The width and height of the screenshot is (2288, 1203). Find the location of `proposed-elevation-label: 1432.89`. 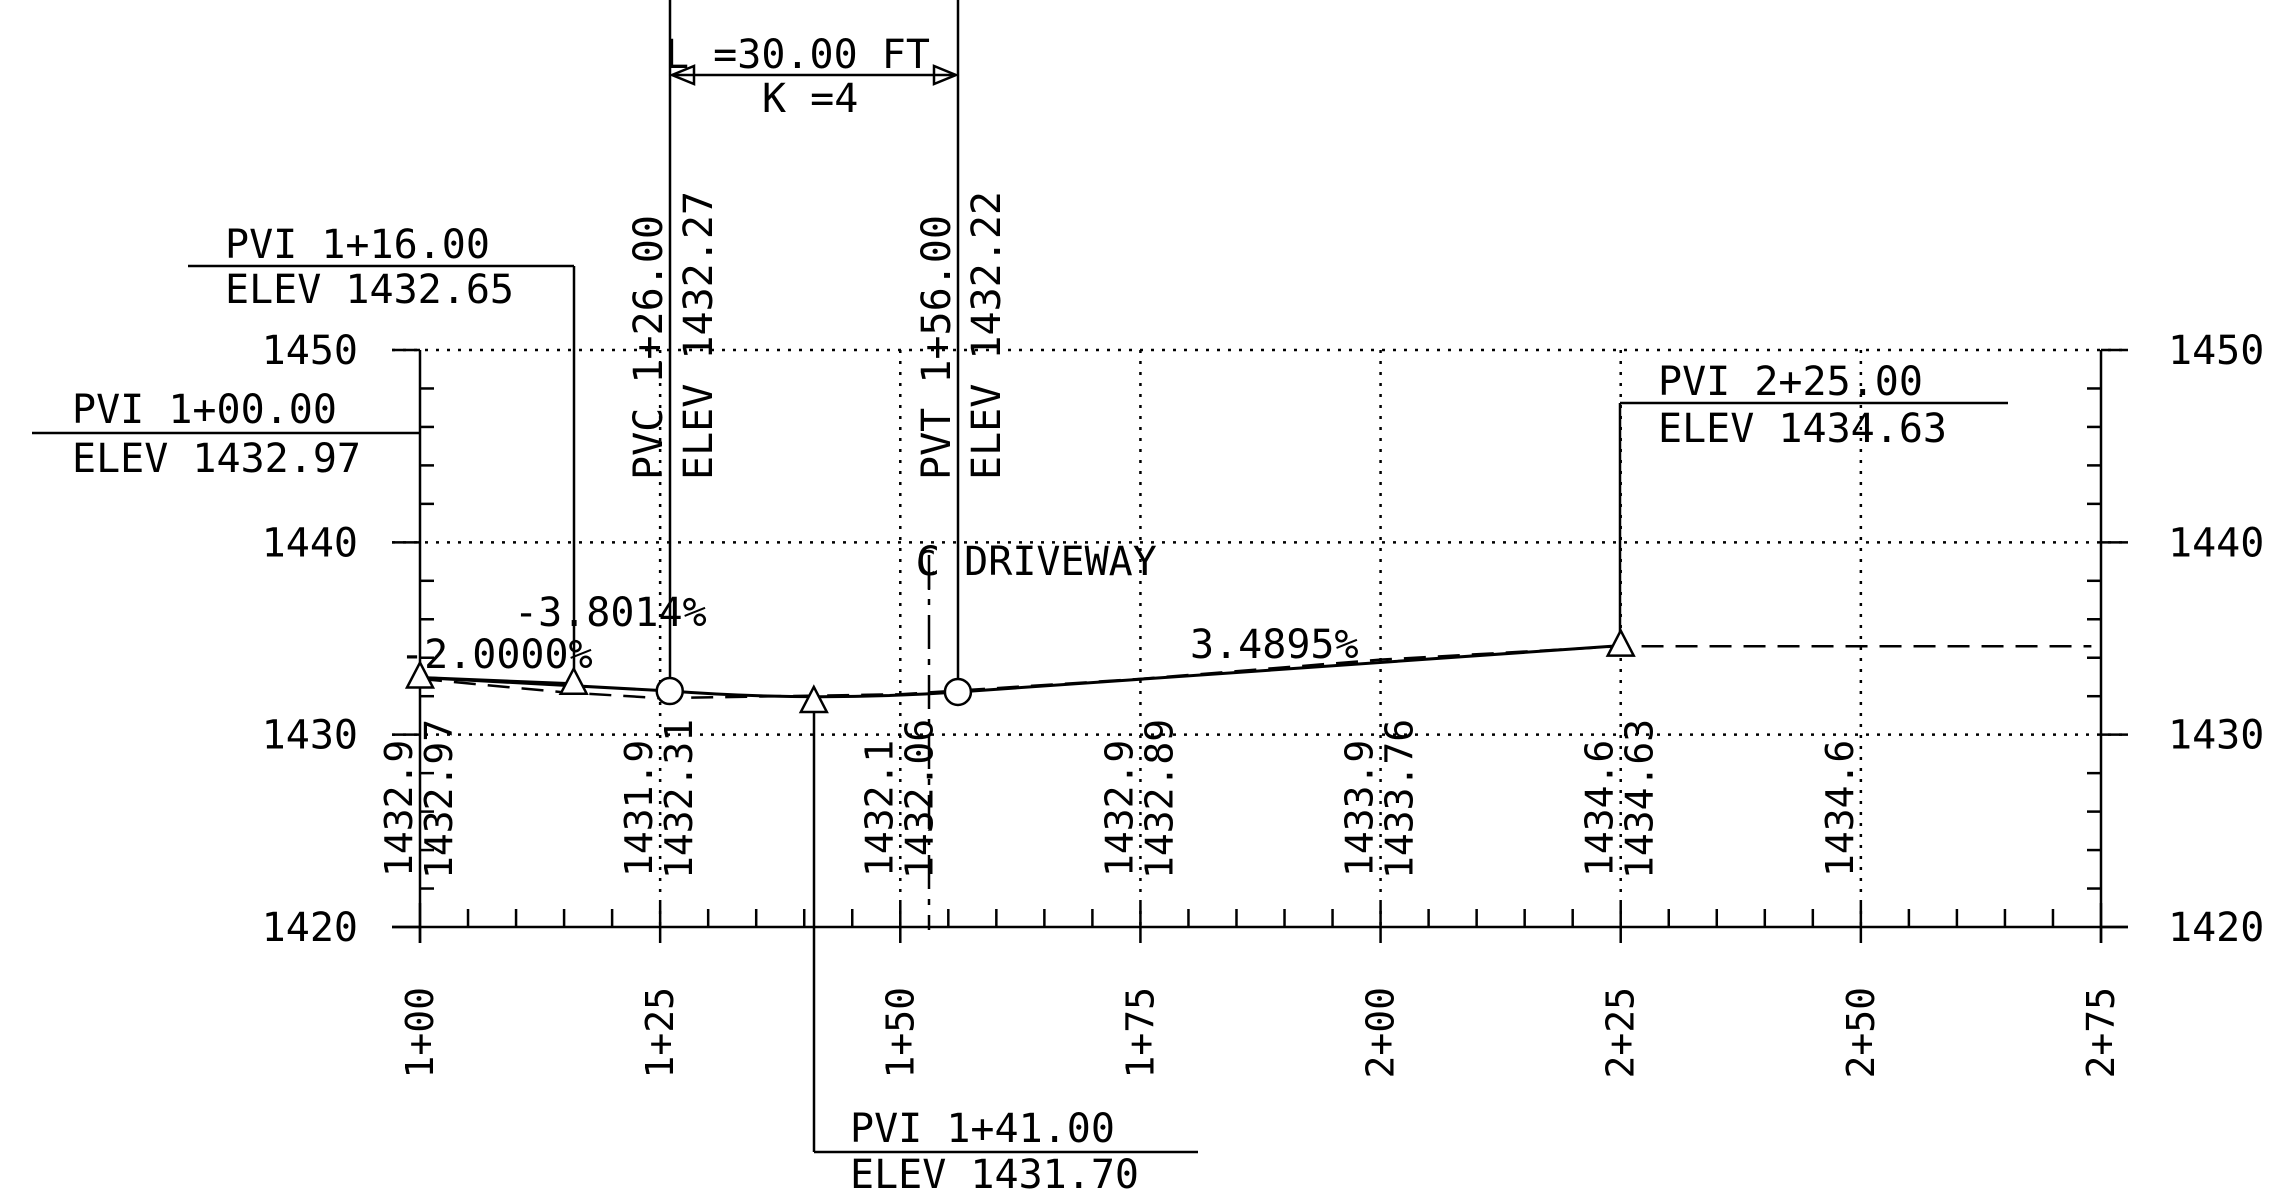

proposed-elevation-label: 1432.89 is located at coordinates (1159, 799).